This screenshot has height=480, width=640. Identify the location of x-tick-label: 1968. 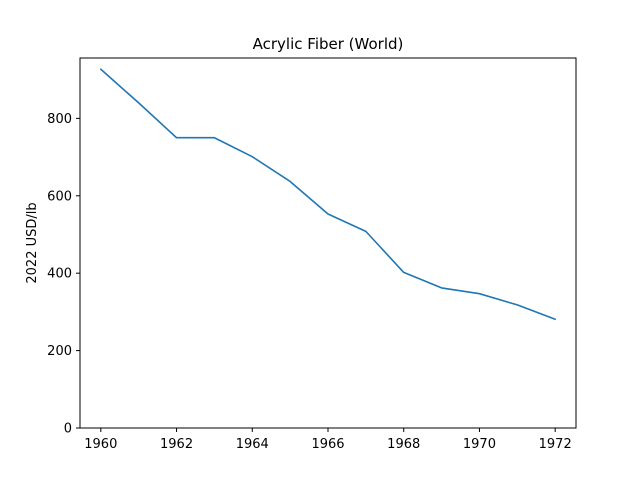
(403, 444).